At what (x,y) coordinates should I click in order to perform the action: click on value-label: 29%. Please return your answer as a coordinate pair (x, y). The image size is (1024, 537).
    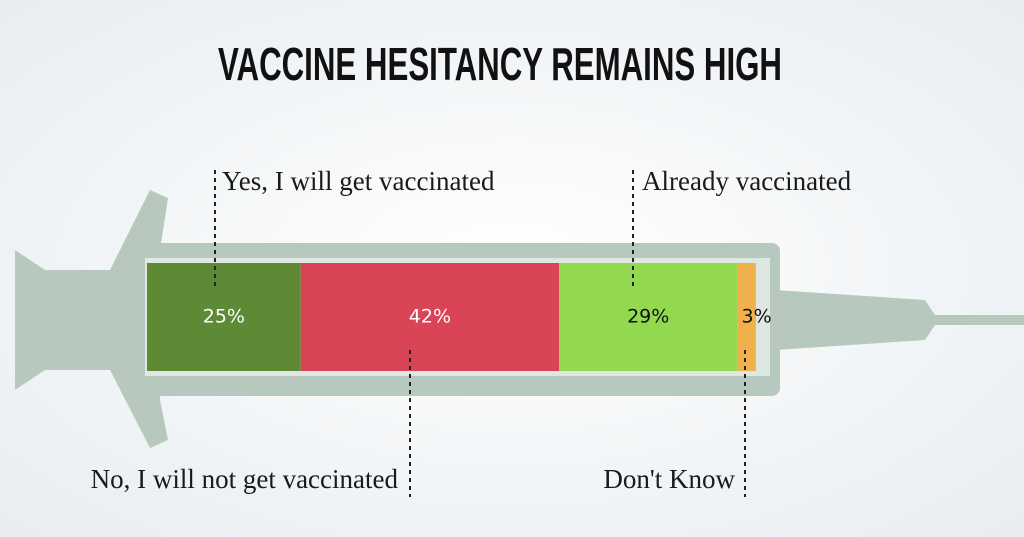
    Looking at the image, I should click on (648, 317).